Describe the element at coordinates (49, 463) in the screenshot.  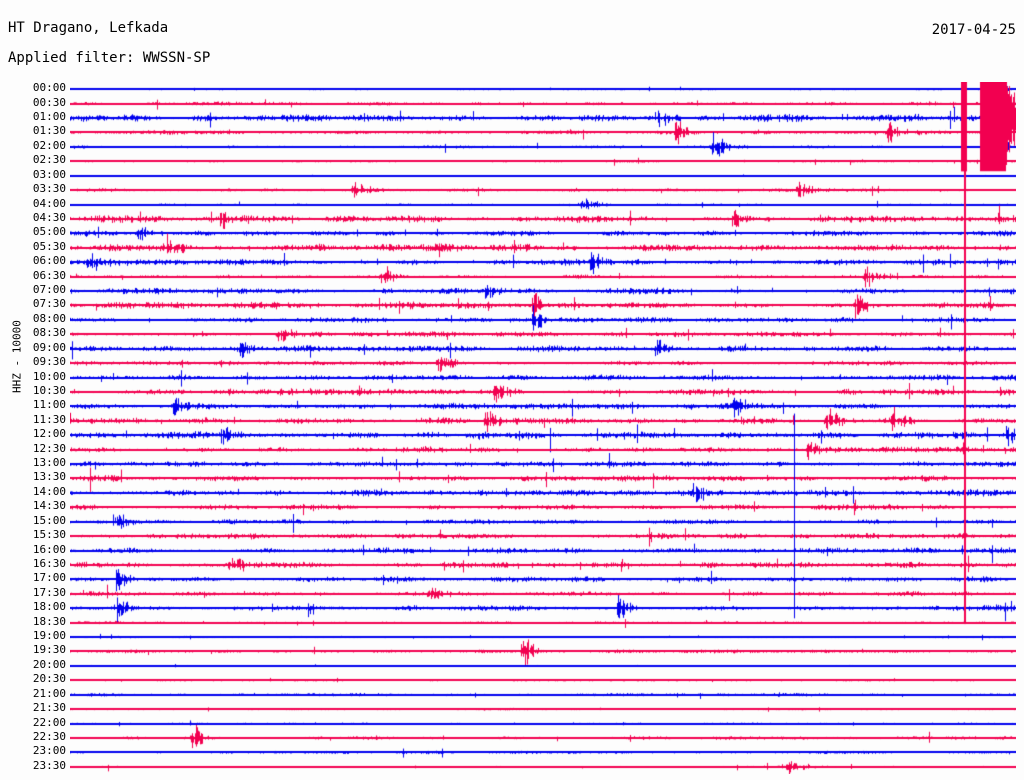
I see `time-axis-tick-1300: 13:00` at that location.